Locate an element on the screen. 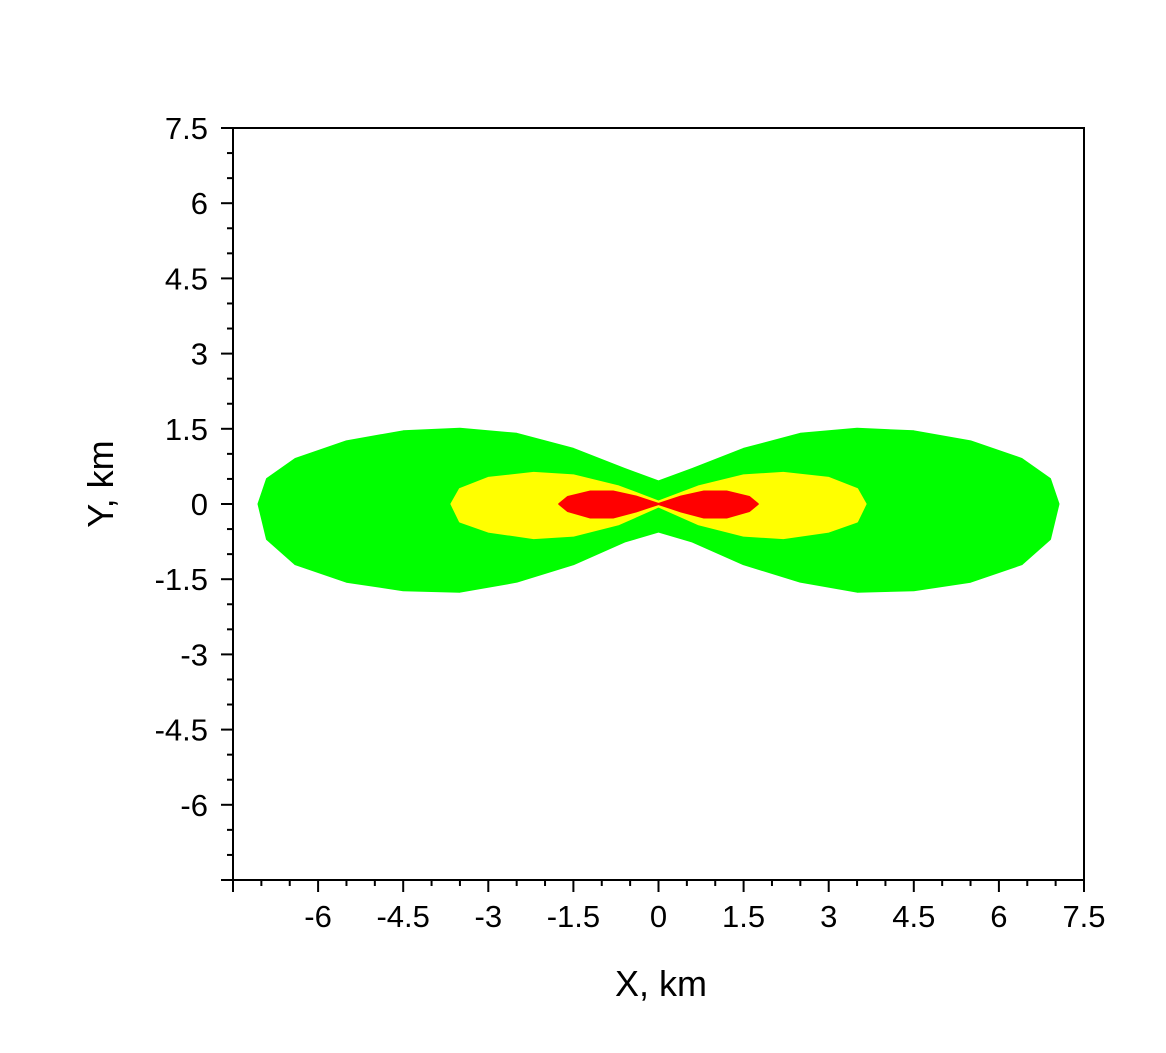 The height and width of the screenshot is (1053, 1166). y-tick-label: 1.5 is located at coordinates (186, 429).